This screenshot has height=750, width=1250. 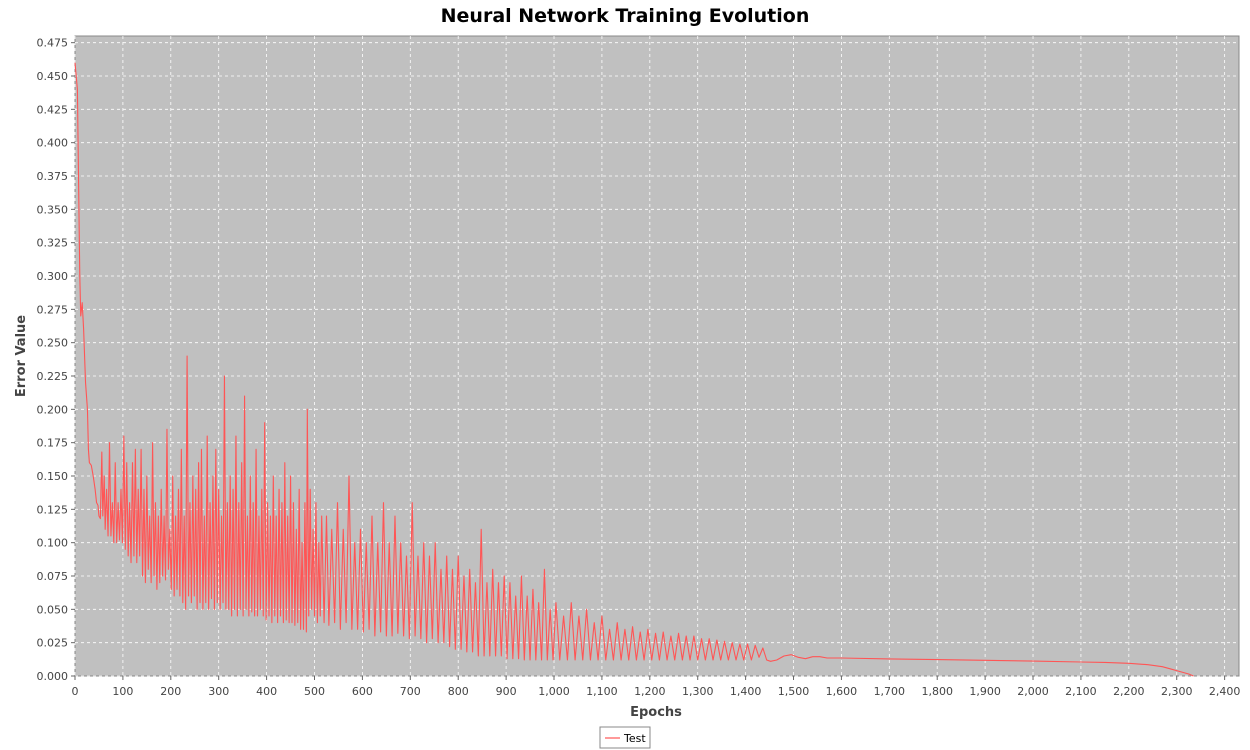 I want to click on y-tick-label: 0.175, so click(x=53, y=443).